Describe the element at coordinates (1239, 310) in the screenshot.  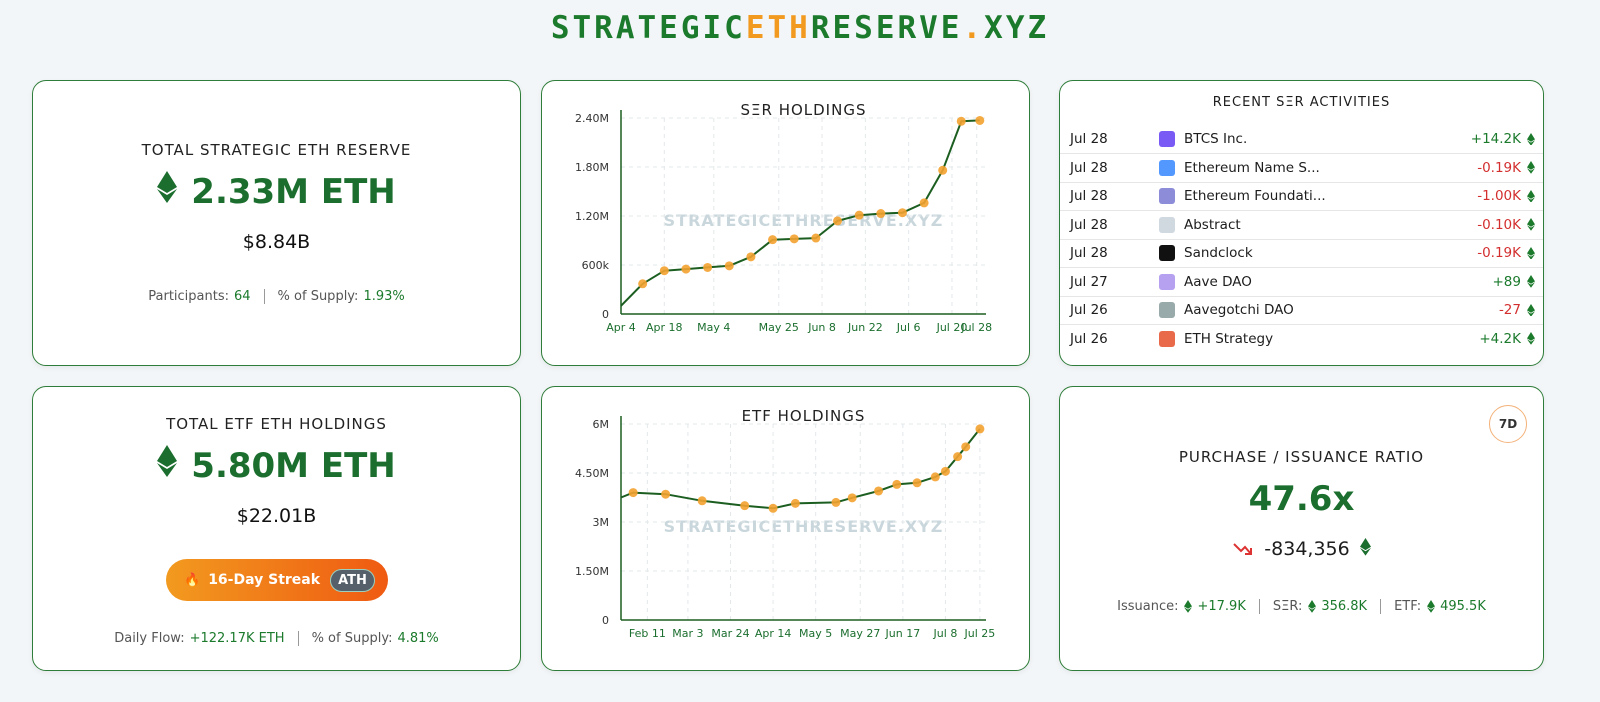
I see `name: Aavegotchi DAO` at that location.